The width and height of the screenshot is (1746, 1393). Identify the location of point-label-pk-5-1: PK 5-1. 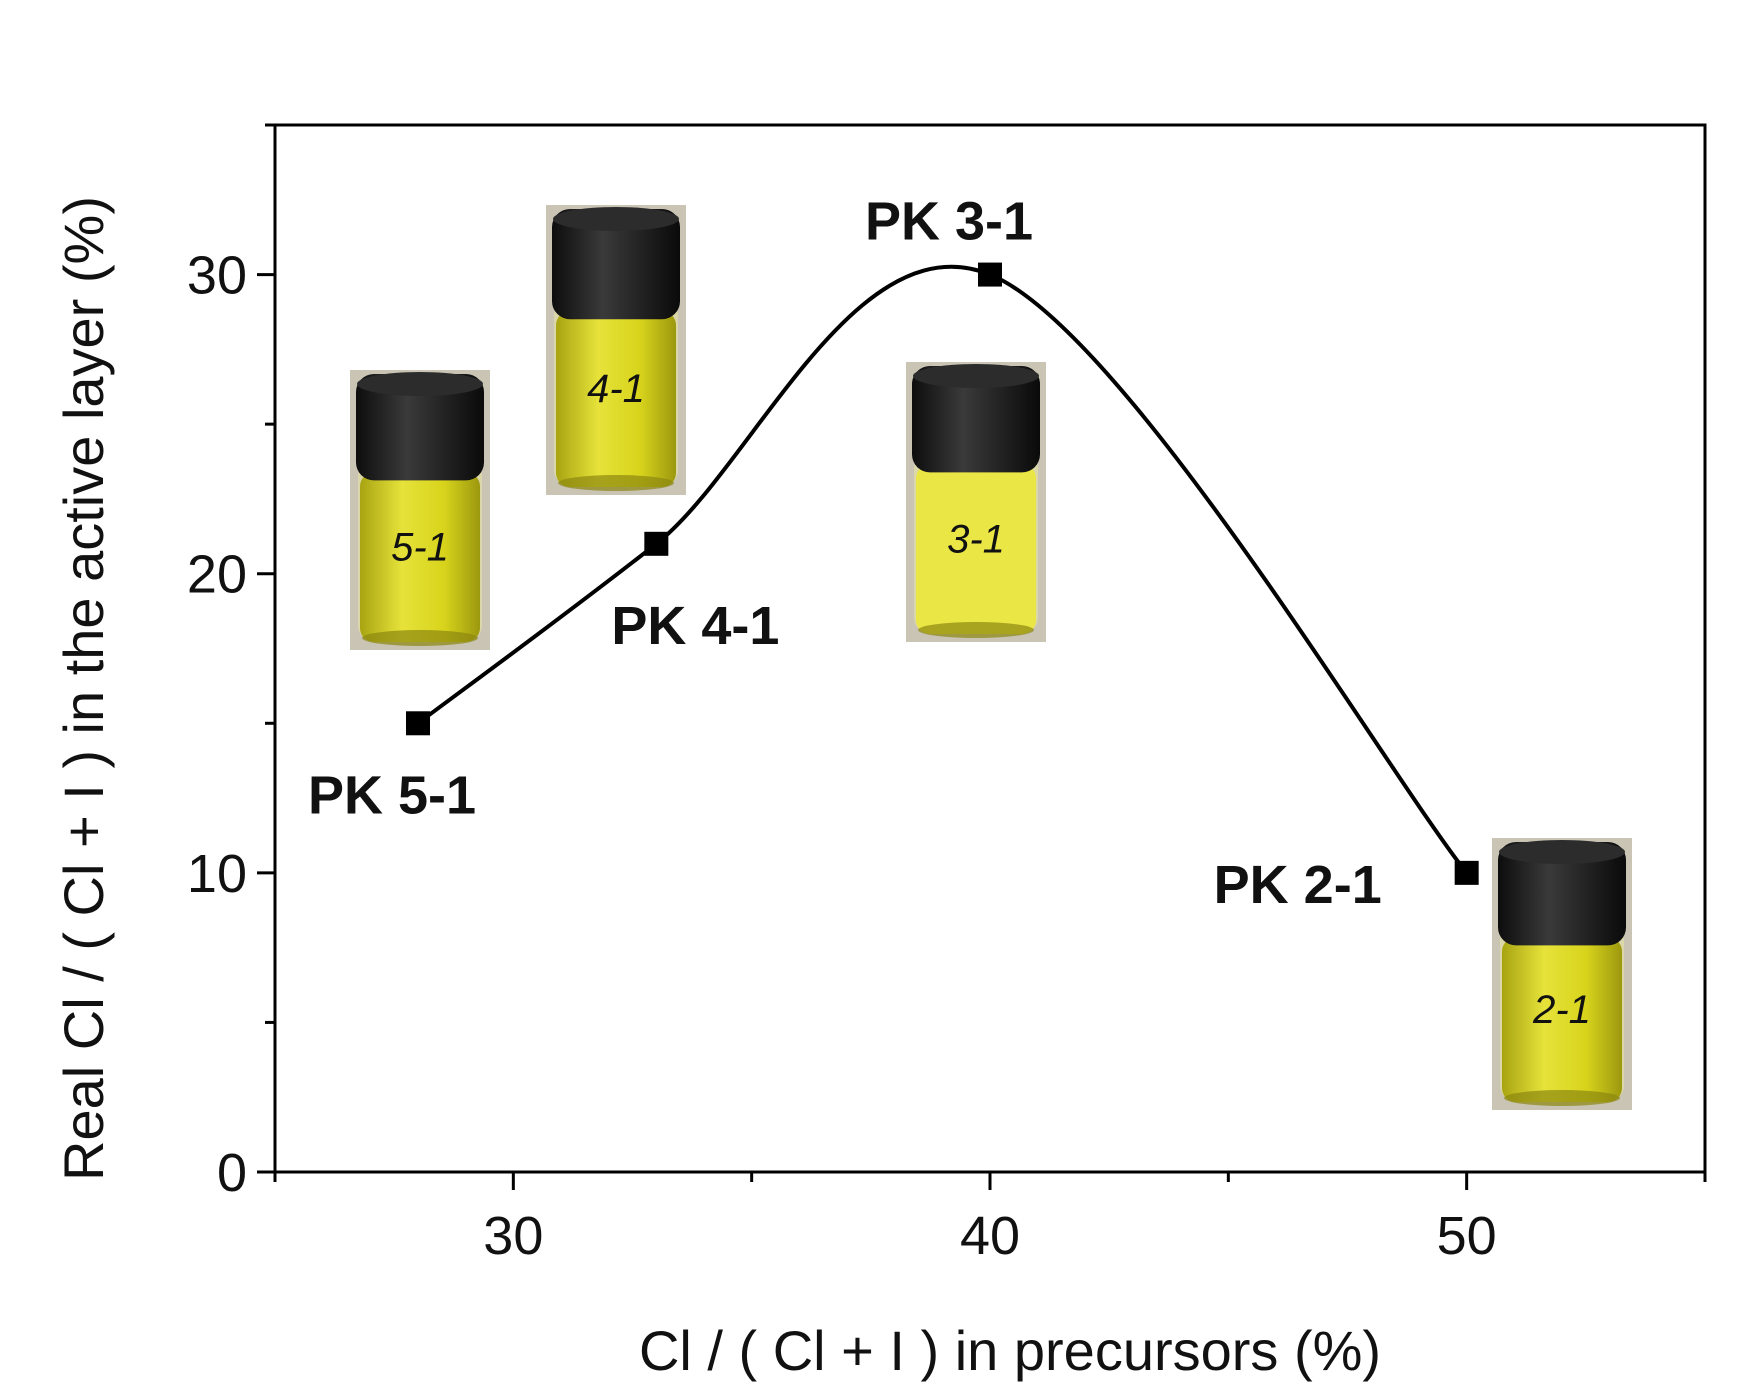
(392, 795).